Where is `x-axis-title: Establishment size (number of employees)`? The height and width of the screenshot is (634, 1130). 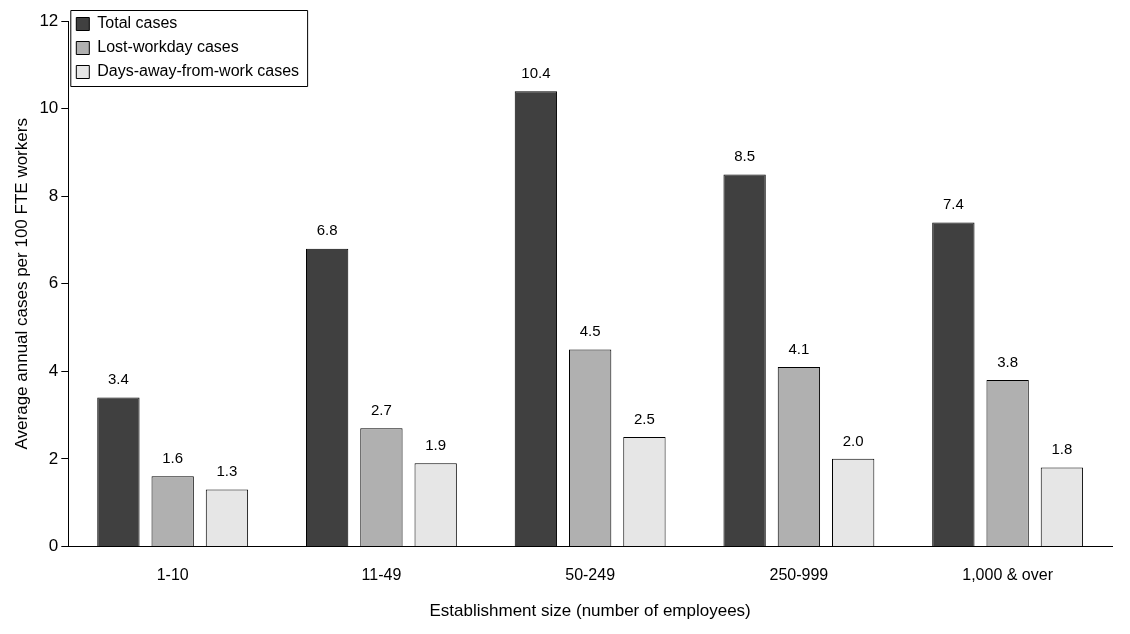
x-axis-title: Establishment size (number of employees) is located at coordinates (590, 611).